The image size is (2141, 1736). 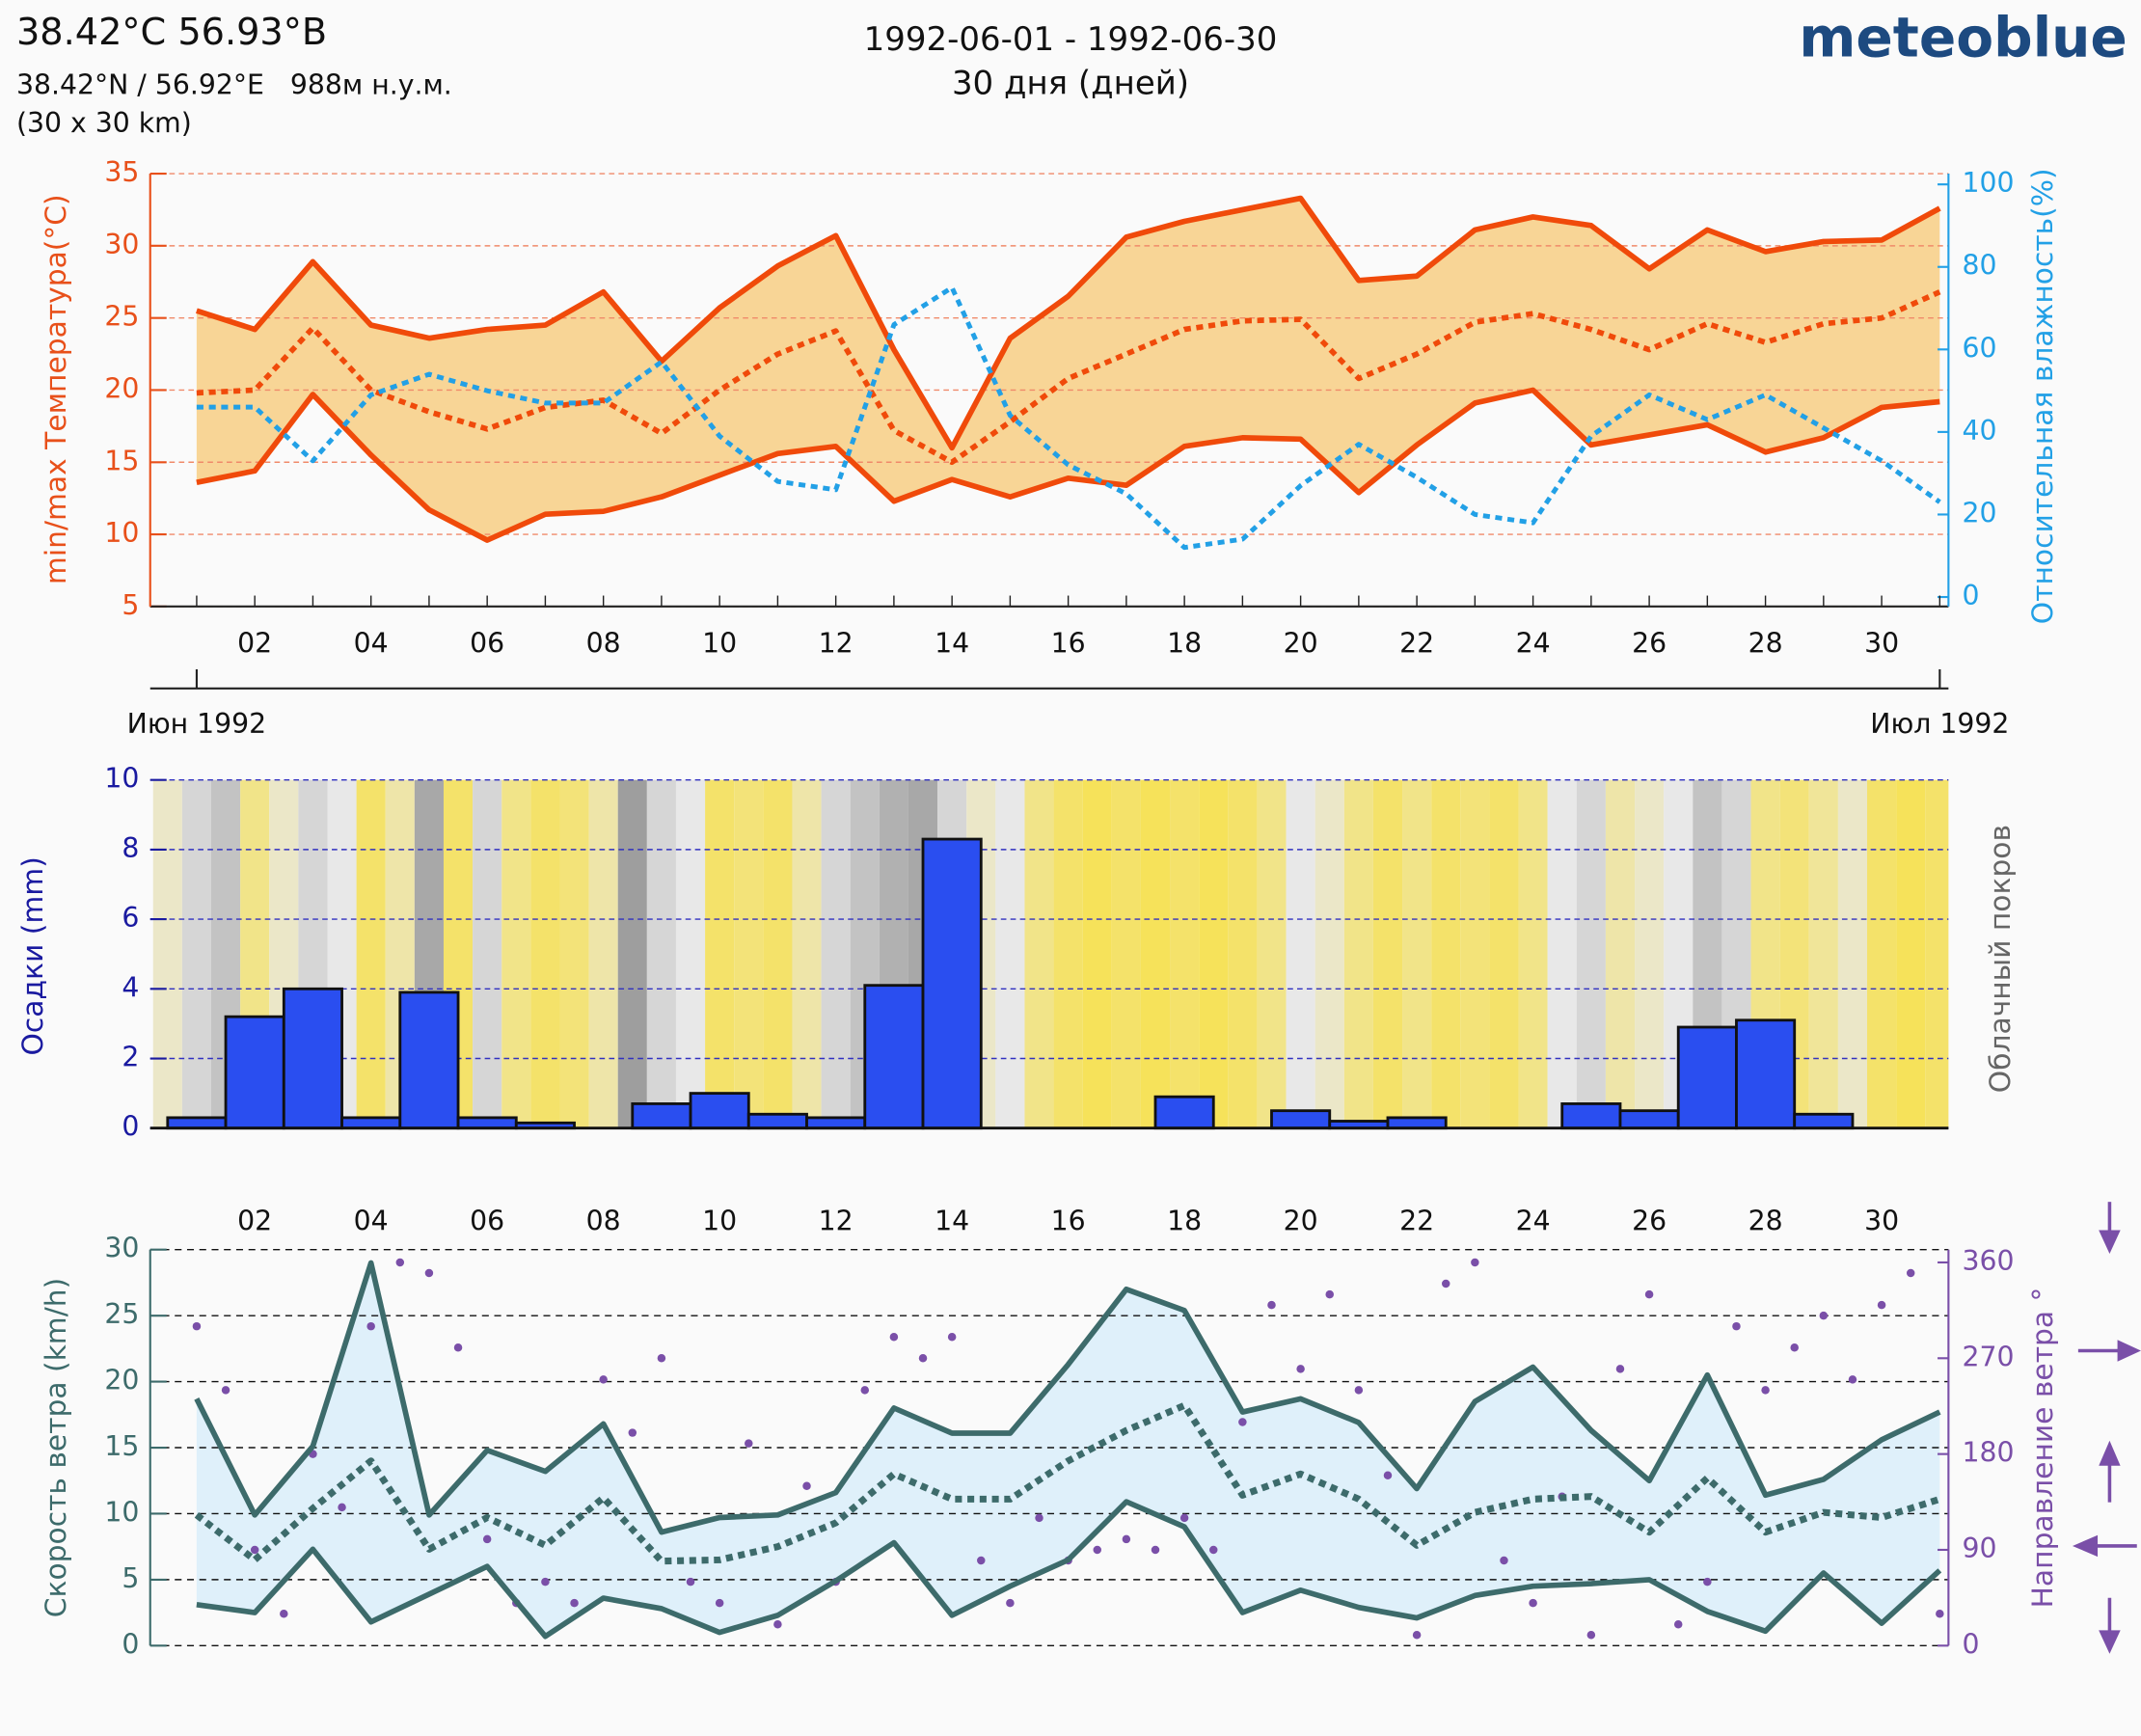 I want to click on y-tick-label: 15, so click(x=122, y=1446).